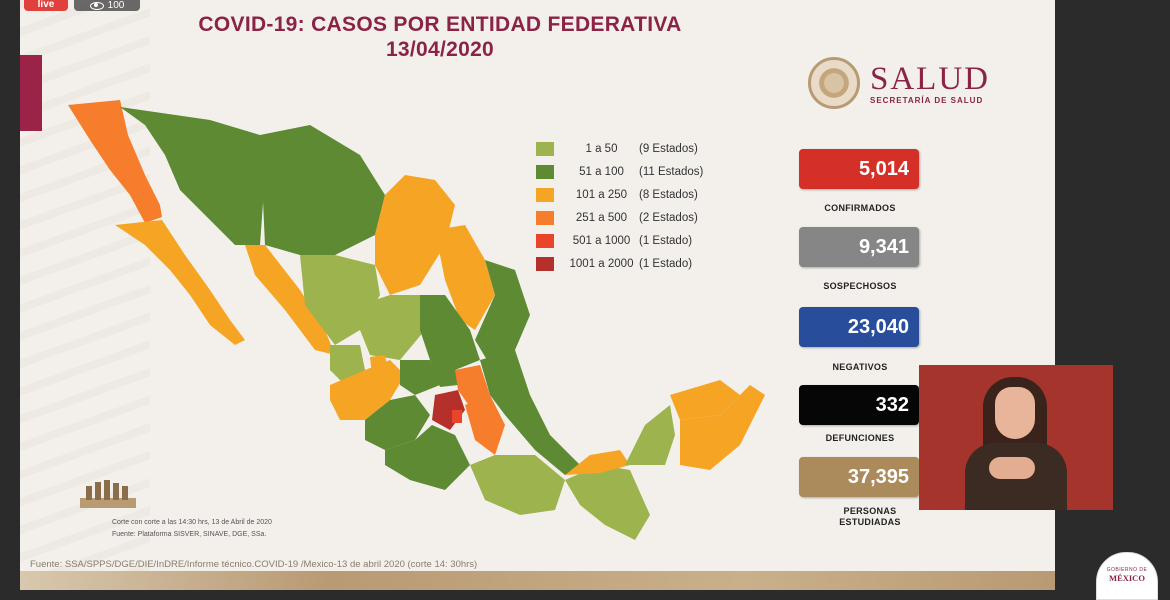  I want to click on title-date: 13/04/2020, so click(440, 49).